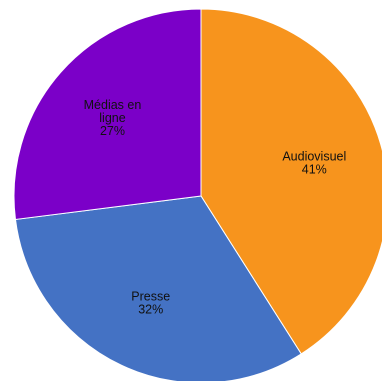 The height and width of the screenshot is (381, 382). I want to click on slice-label: Presse 32%, so click(150, 302).